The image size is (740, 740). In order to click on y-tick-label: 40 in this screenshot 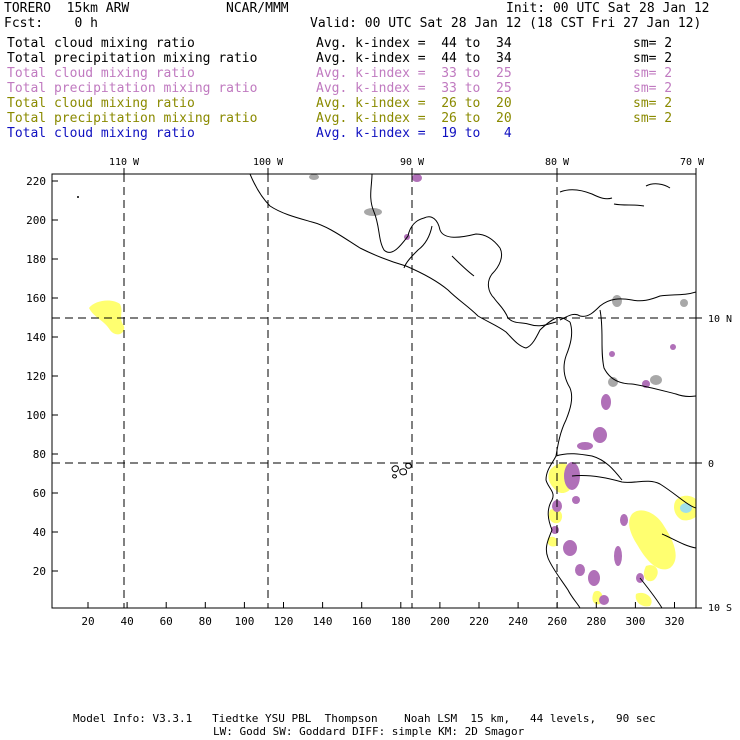, I will do `click(39, 532)`.